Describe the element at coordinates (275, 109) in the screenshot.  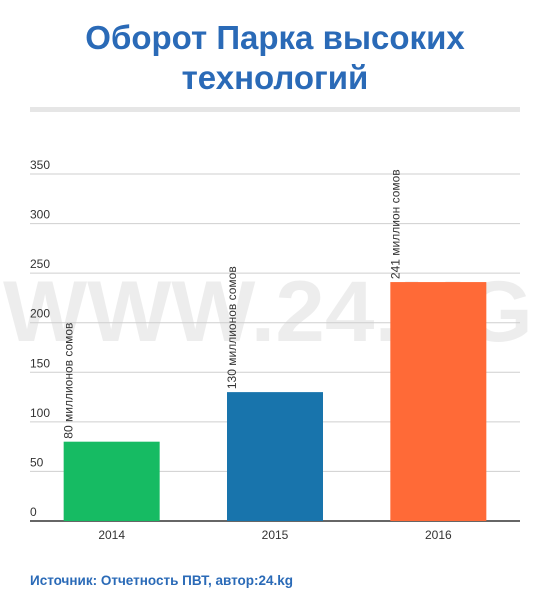
I see `title-divider` at that location.